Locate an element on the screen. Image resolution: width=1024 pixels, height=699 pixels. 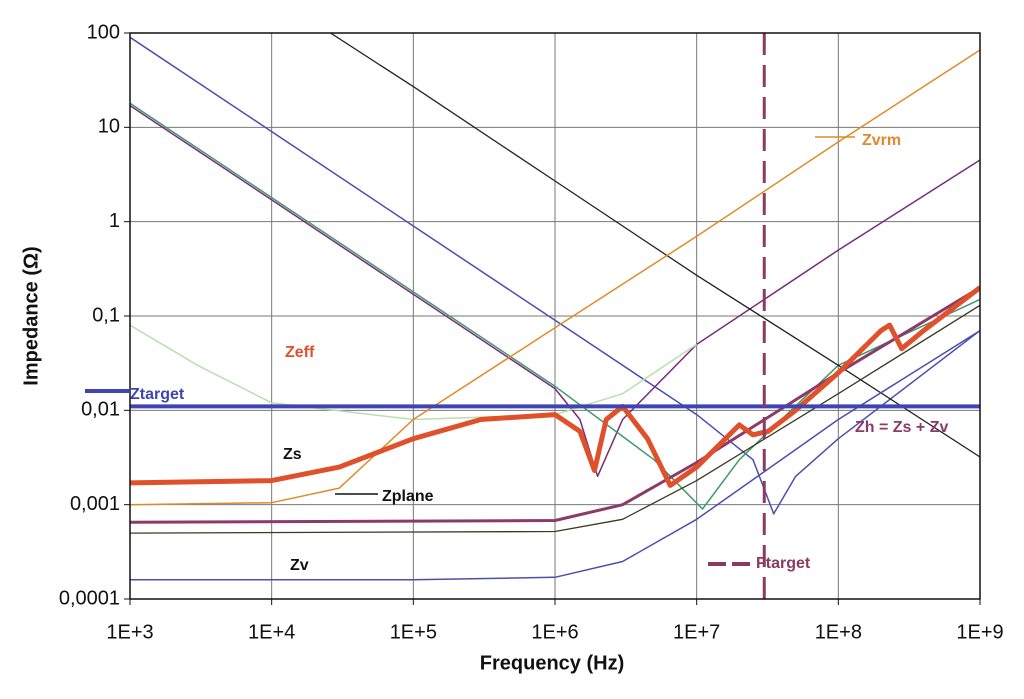
x-tick-label: 1E+8 is located at coordinates (838, 632).